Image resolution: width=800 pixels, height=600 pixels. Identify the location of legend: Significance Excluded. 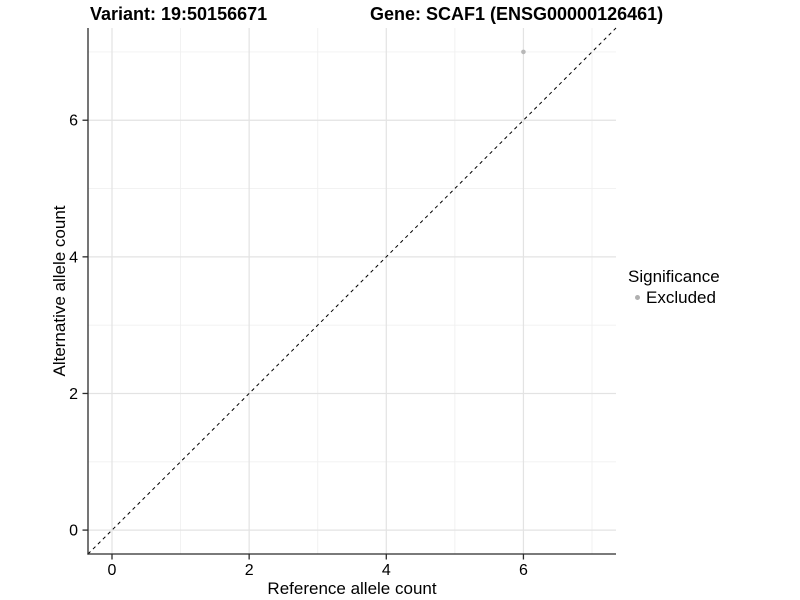
(674, 287).